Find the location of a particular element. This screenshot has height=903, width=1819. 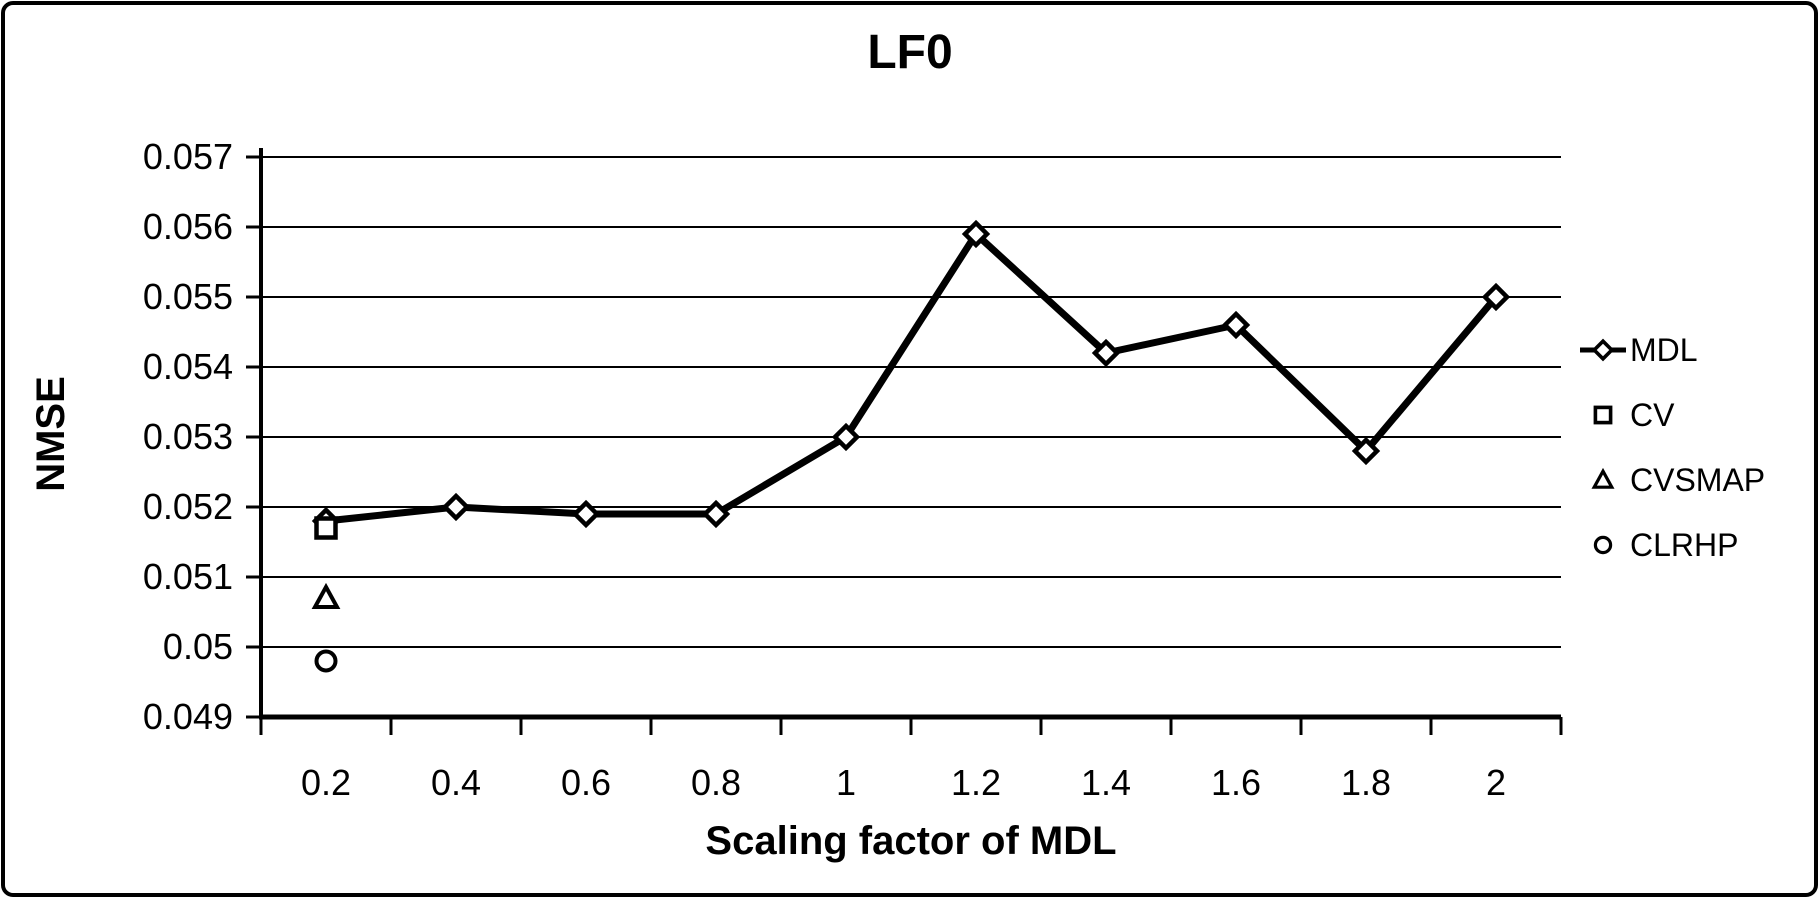

y-tick-label: 0.051 is located at coordinates (188, 576).